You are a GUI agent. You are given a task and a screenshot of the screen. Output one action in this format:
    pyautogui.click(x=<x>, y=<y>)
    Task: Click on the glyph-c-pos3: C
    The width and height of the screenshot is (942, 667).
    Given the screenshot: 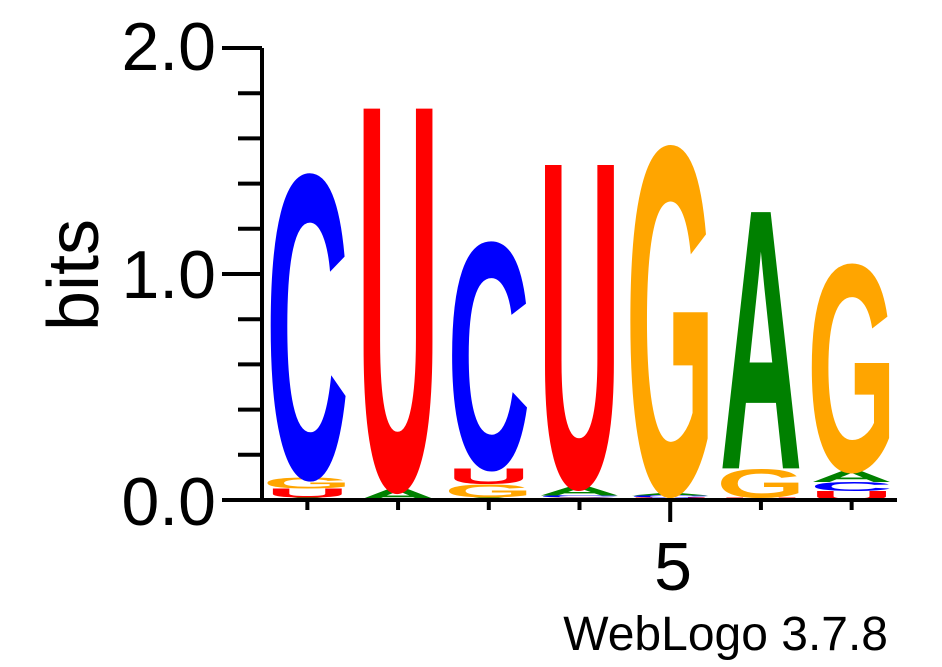 What is the action you would take?
    pyautogui.click(x=488, y=356)
    